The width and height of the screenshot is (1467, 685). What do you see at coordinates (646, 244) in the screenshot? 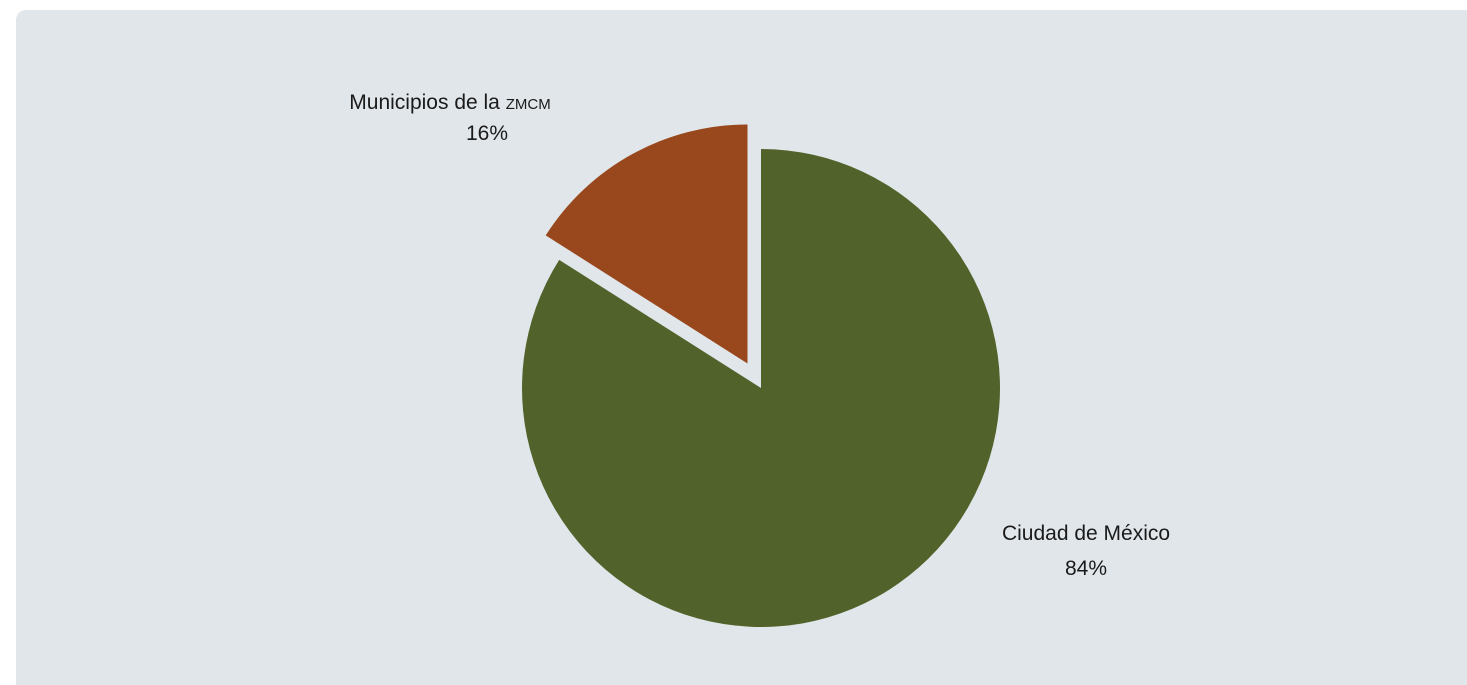
I see `pie-slice-municipios-zmcm` at bounding box center [646, 244].